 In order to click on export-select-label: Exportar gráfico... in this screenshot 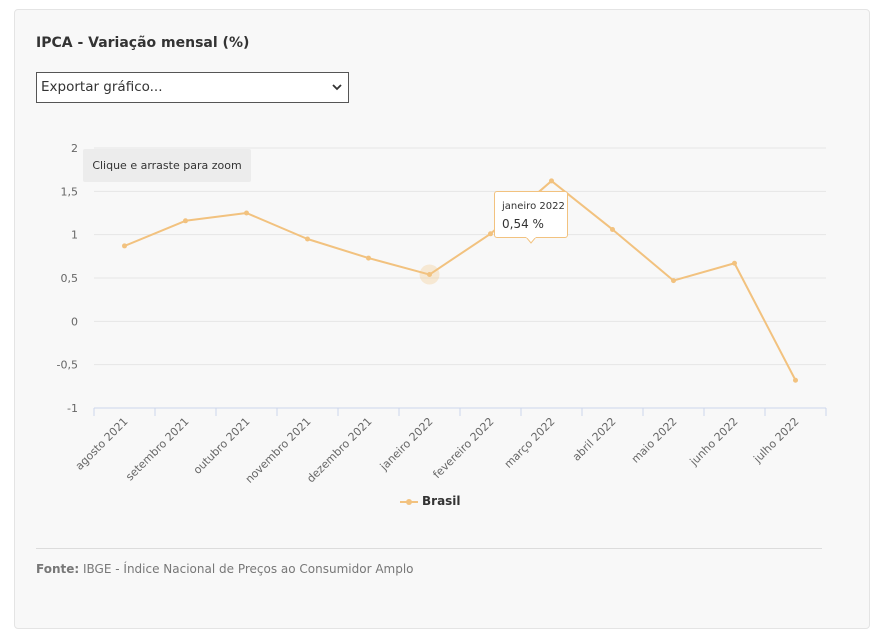, I will do `click(102, 87)`.